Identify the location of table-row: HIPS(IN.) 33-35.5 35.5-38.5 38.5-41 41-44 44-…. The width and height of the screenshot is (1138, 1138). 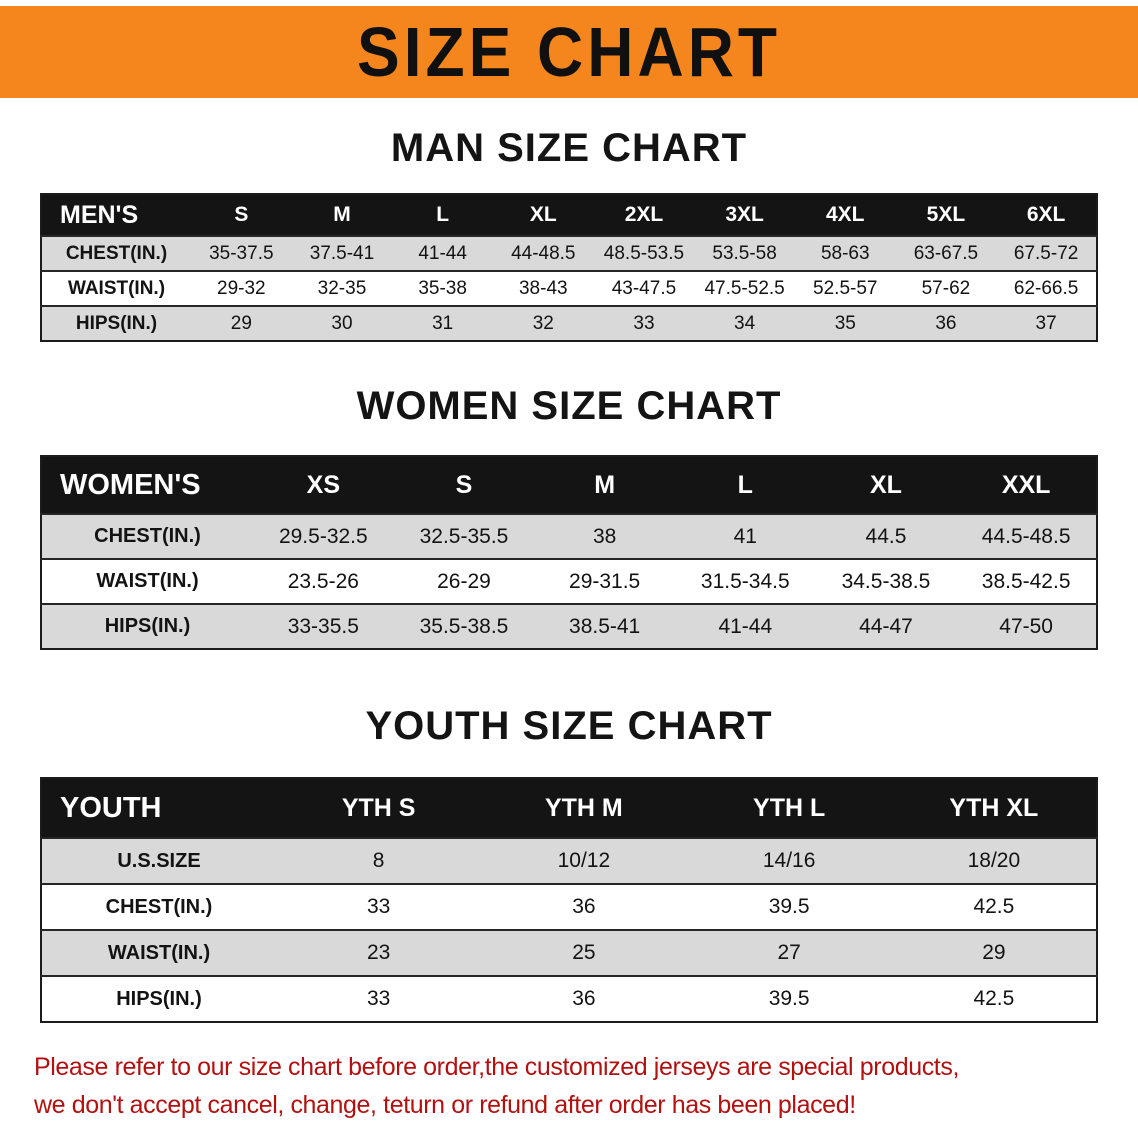
(569, 626).